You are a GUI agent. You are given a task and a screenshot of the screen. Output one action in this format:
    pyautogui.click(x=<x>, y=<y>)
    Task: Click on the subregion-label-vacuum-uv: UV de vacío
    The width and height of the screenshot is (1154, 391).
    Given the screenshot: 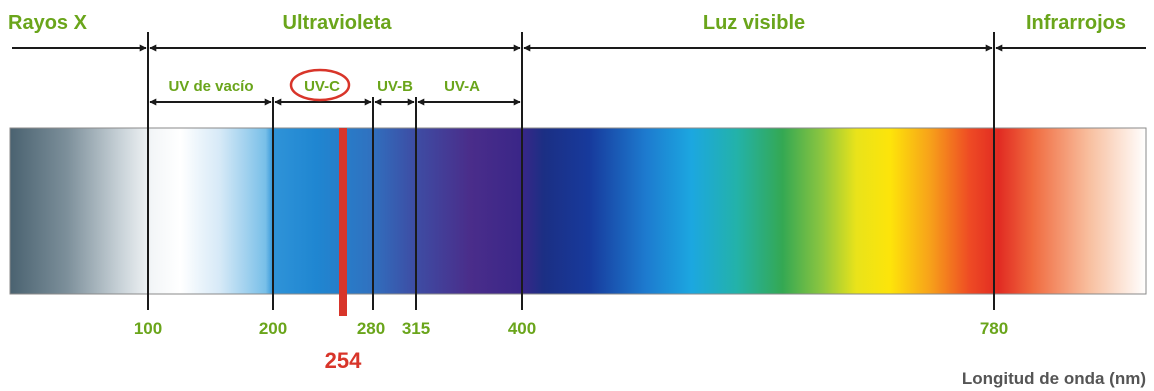 What is the action you would take?
    pyautogui.click(x=210, y=86)
    